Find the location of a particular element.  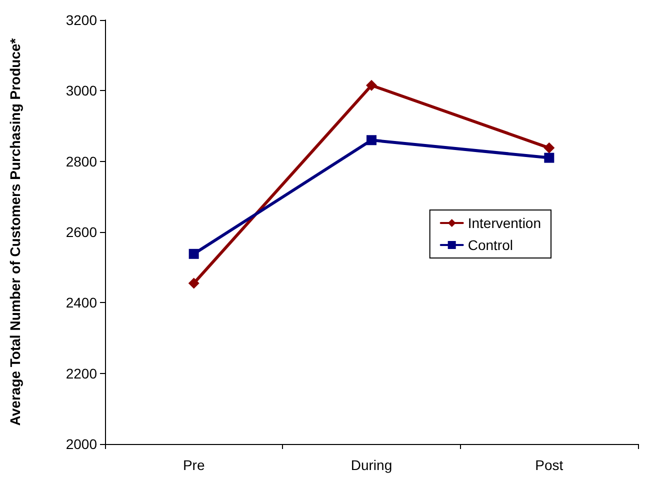

legend-label: Control is located at coordinates (490, 245).